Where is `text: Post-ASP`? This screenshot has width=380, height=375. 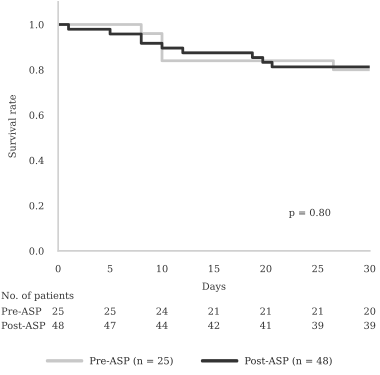
text: Post-ASP is located at coordinates (24, 326).